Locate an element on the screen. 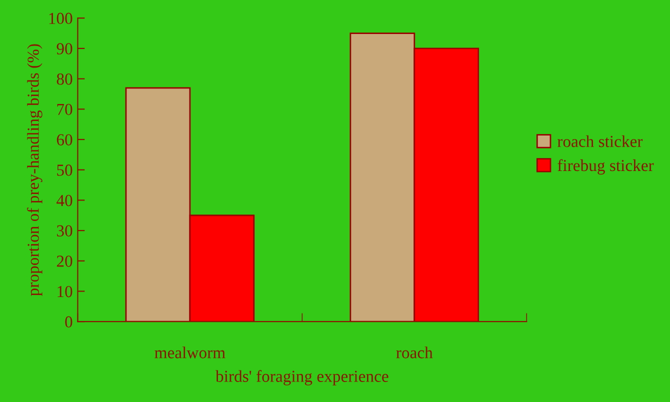  legend-label: roach sticker is located at coordinates (600, 141).